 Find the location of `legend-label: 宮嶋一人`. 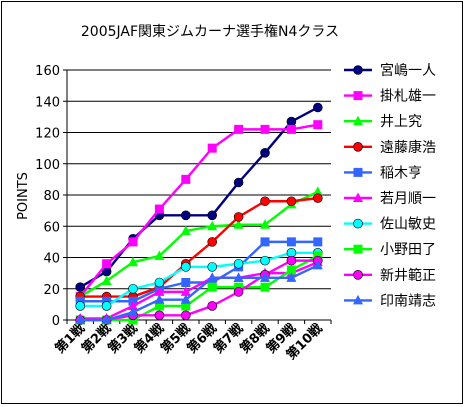

legend-label: 宮嶋一人 is located at coordinates (408, 71).